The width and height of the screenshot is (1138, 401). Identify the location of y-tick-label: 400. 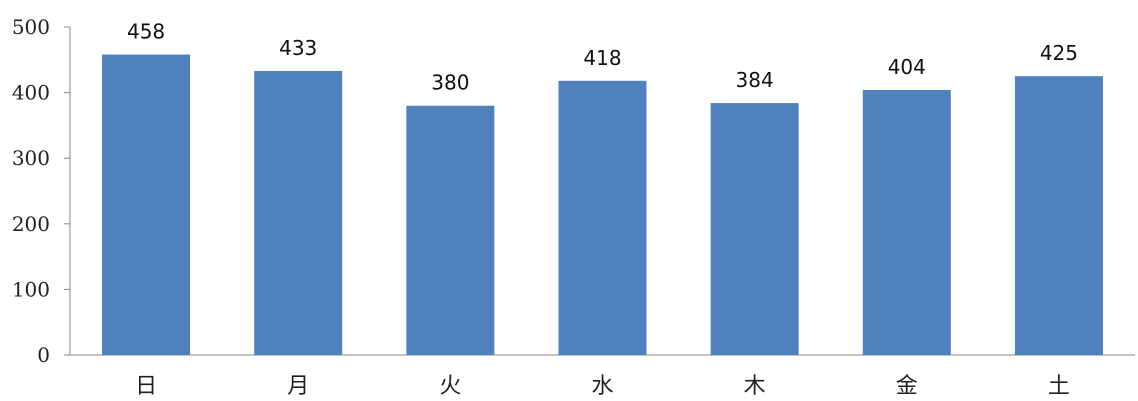
(31, 93).